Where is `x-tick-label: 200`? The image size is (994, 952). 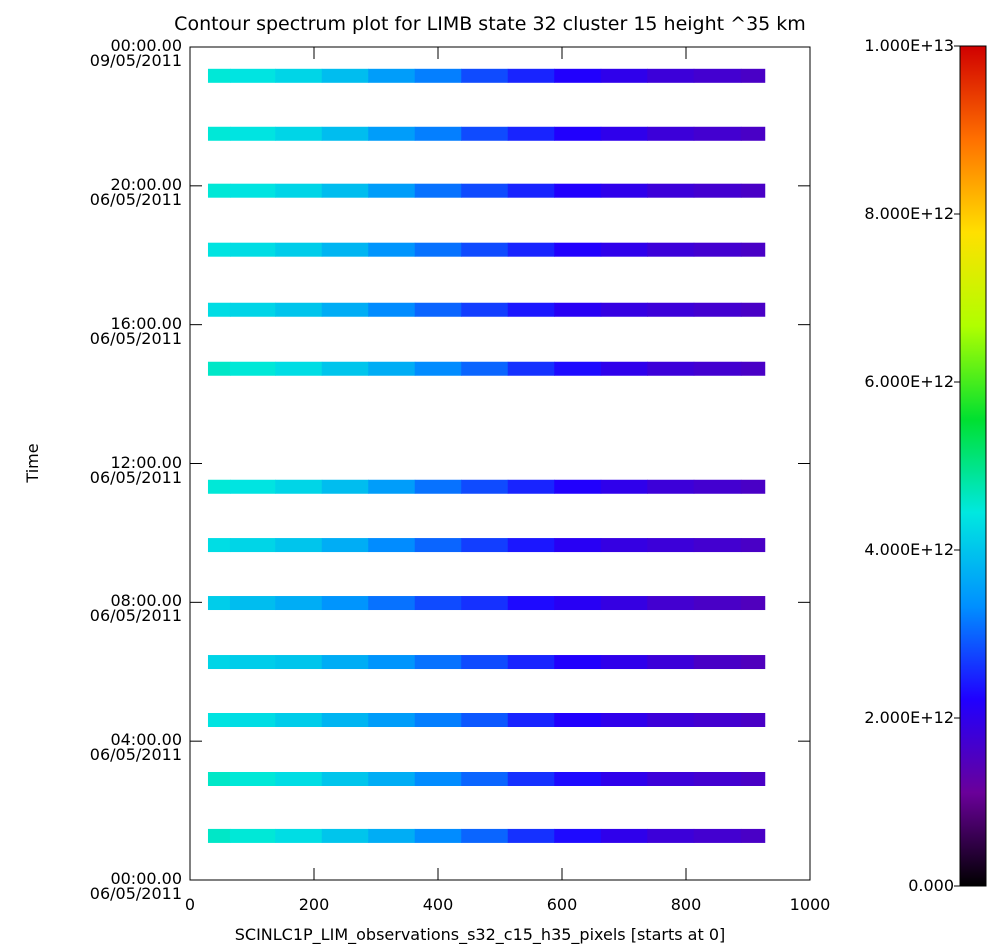
x-tick-label: 200 is located at coordinates (314, 904).